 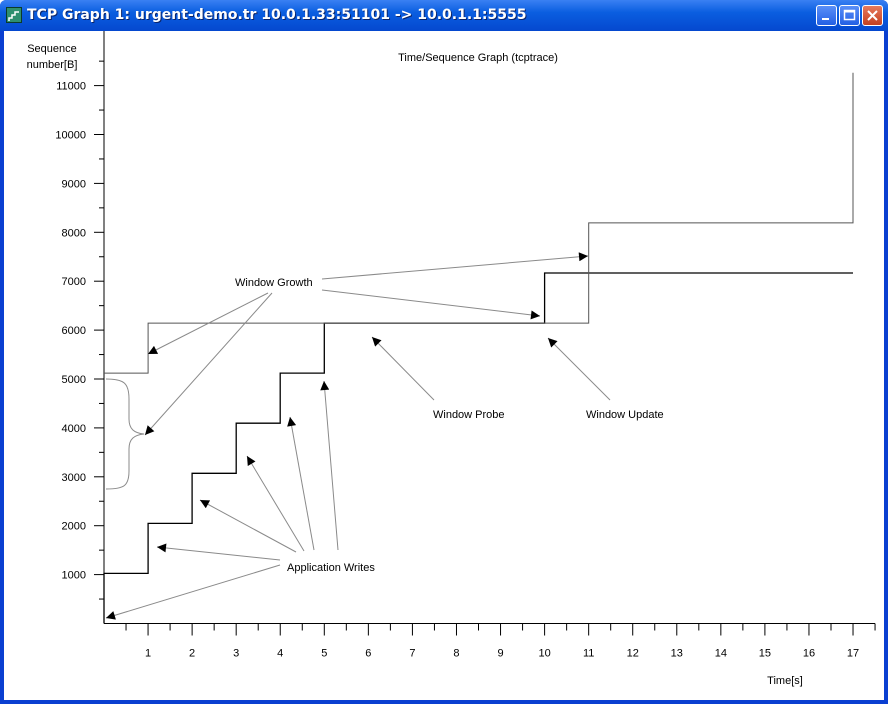 I want to click on graph-title: Time/Sequence Graph (tcptrace), so click(x=478, y=58).